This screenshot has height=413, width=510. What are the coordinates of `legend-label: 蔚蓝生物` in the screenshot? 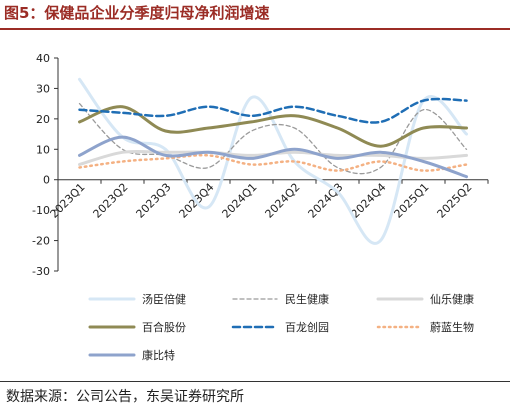 It's located at (452, 327).